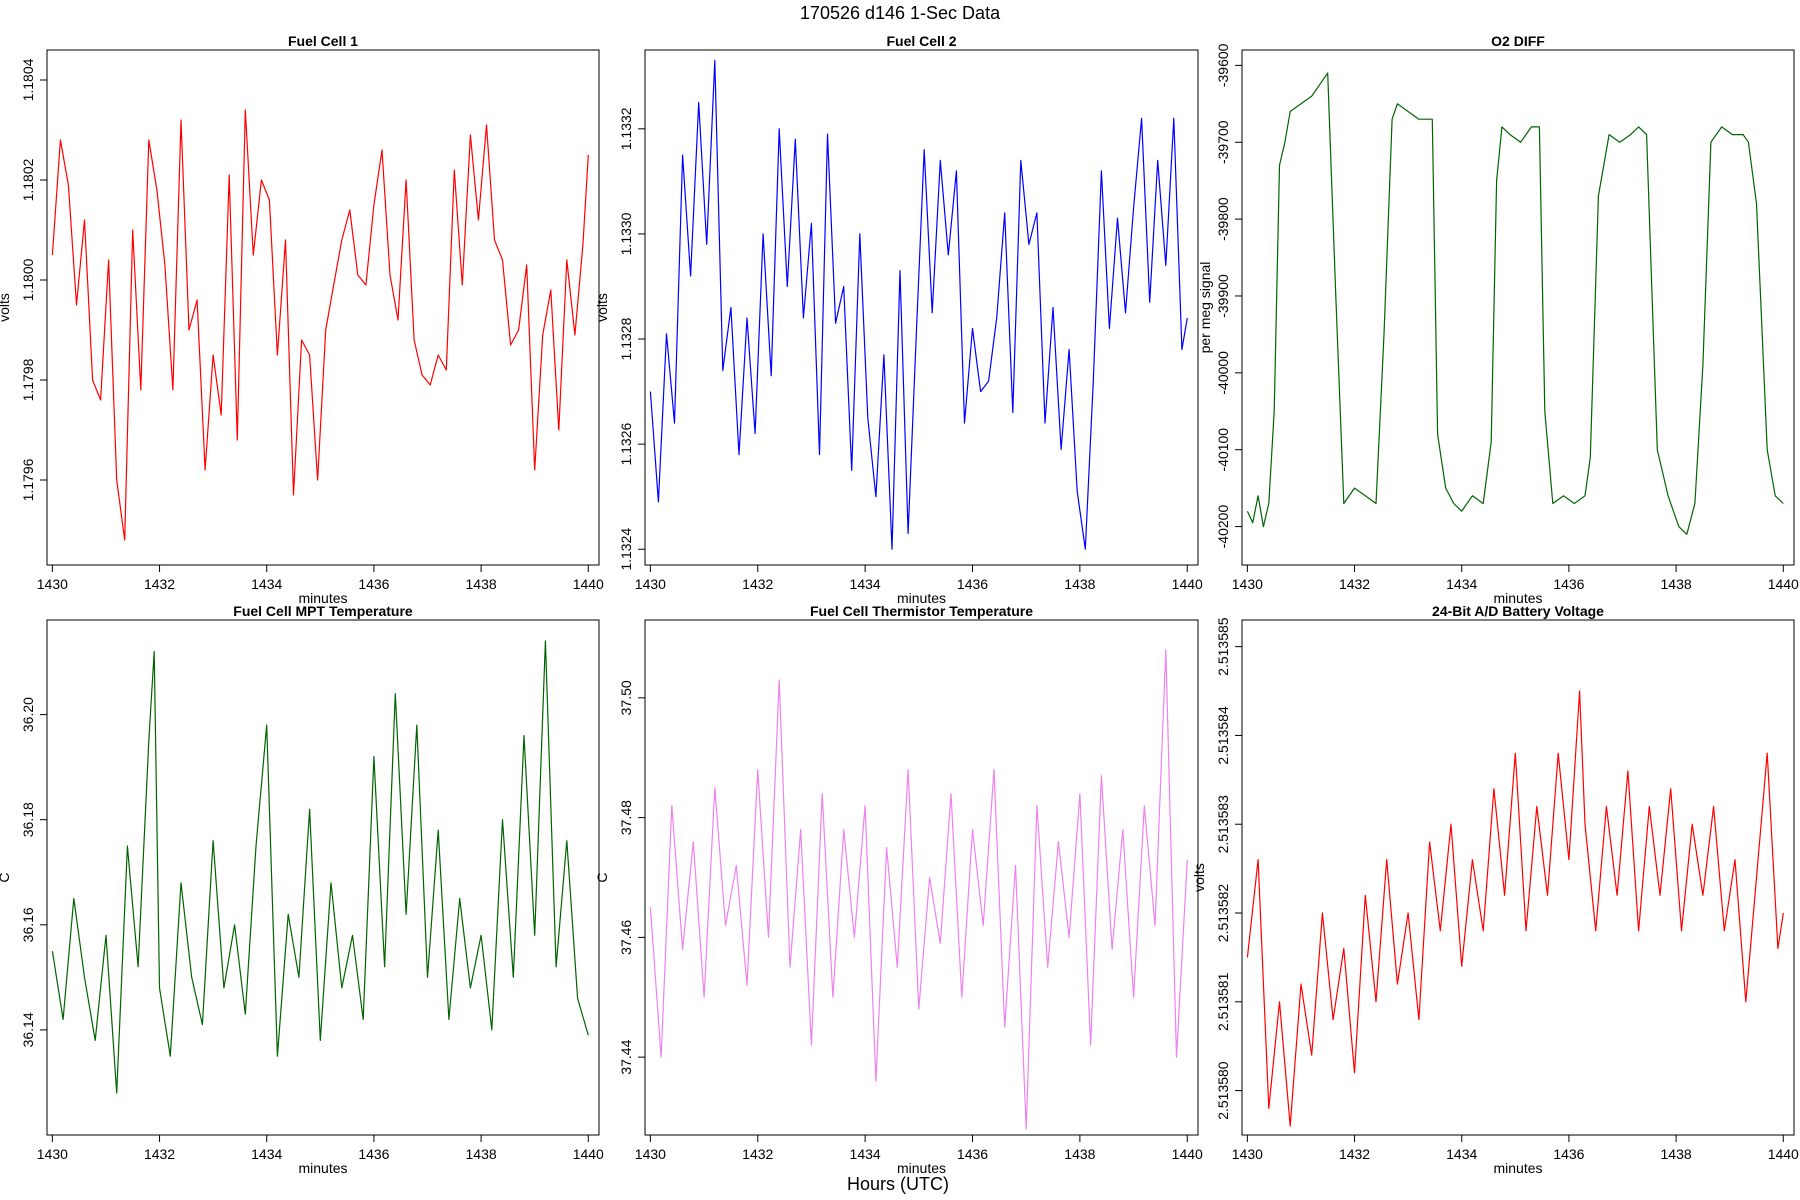  I want to click on y-tick-label: 37.48, so click(626, 817).